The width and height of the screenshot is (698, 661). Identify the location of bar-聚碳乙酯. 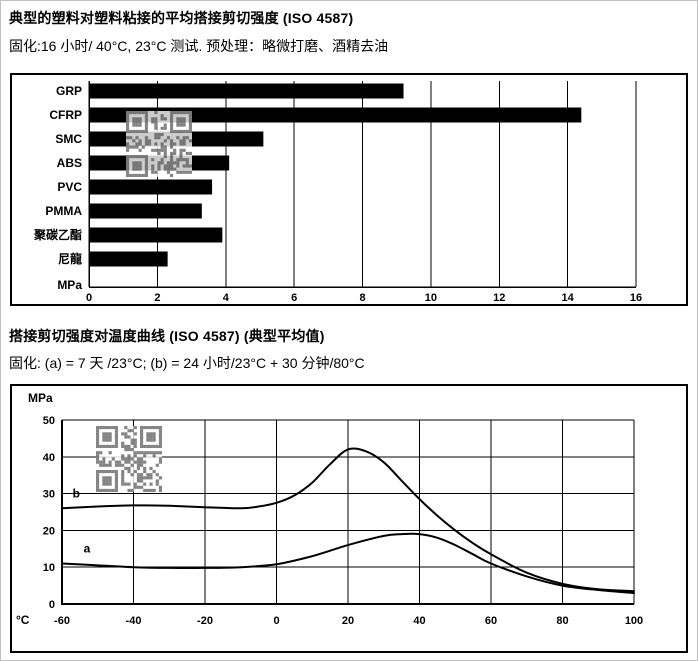
(156, 235).